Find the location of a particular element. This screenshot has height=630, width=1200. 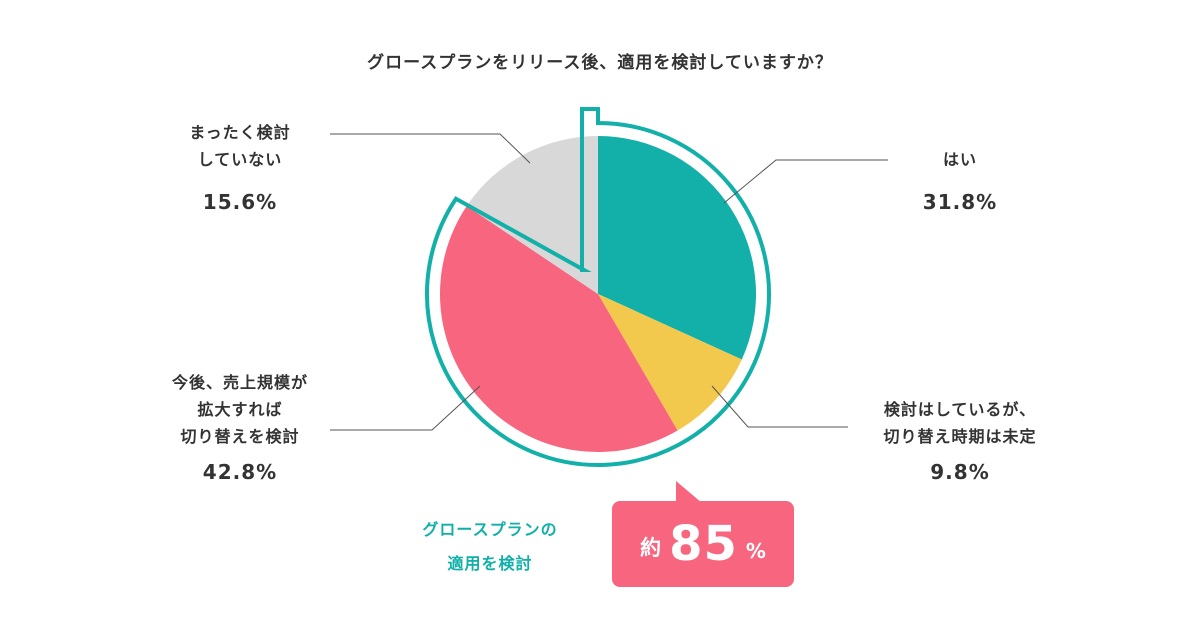

slice-undecided is located at coordinates (670, 362).